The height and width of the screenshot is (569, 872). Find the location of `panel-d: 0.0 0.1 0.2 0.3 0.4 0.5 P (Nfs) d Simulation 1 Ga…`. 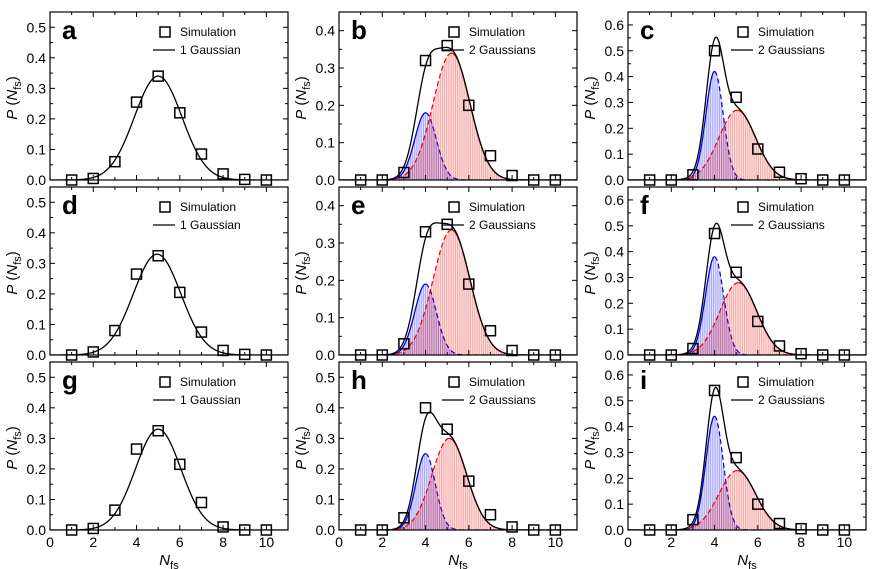

panel-d: 0.0 0.1 0.2 0.3 0.4 0.5 P (Nfs) d Simulation 1 Ga… is located at coordinates (146, 274).